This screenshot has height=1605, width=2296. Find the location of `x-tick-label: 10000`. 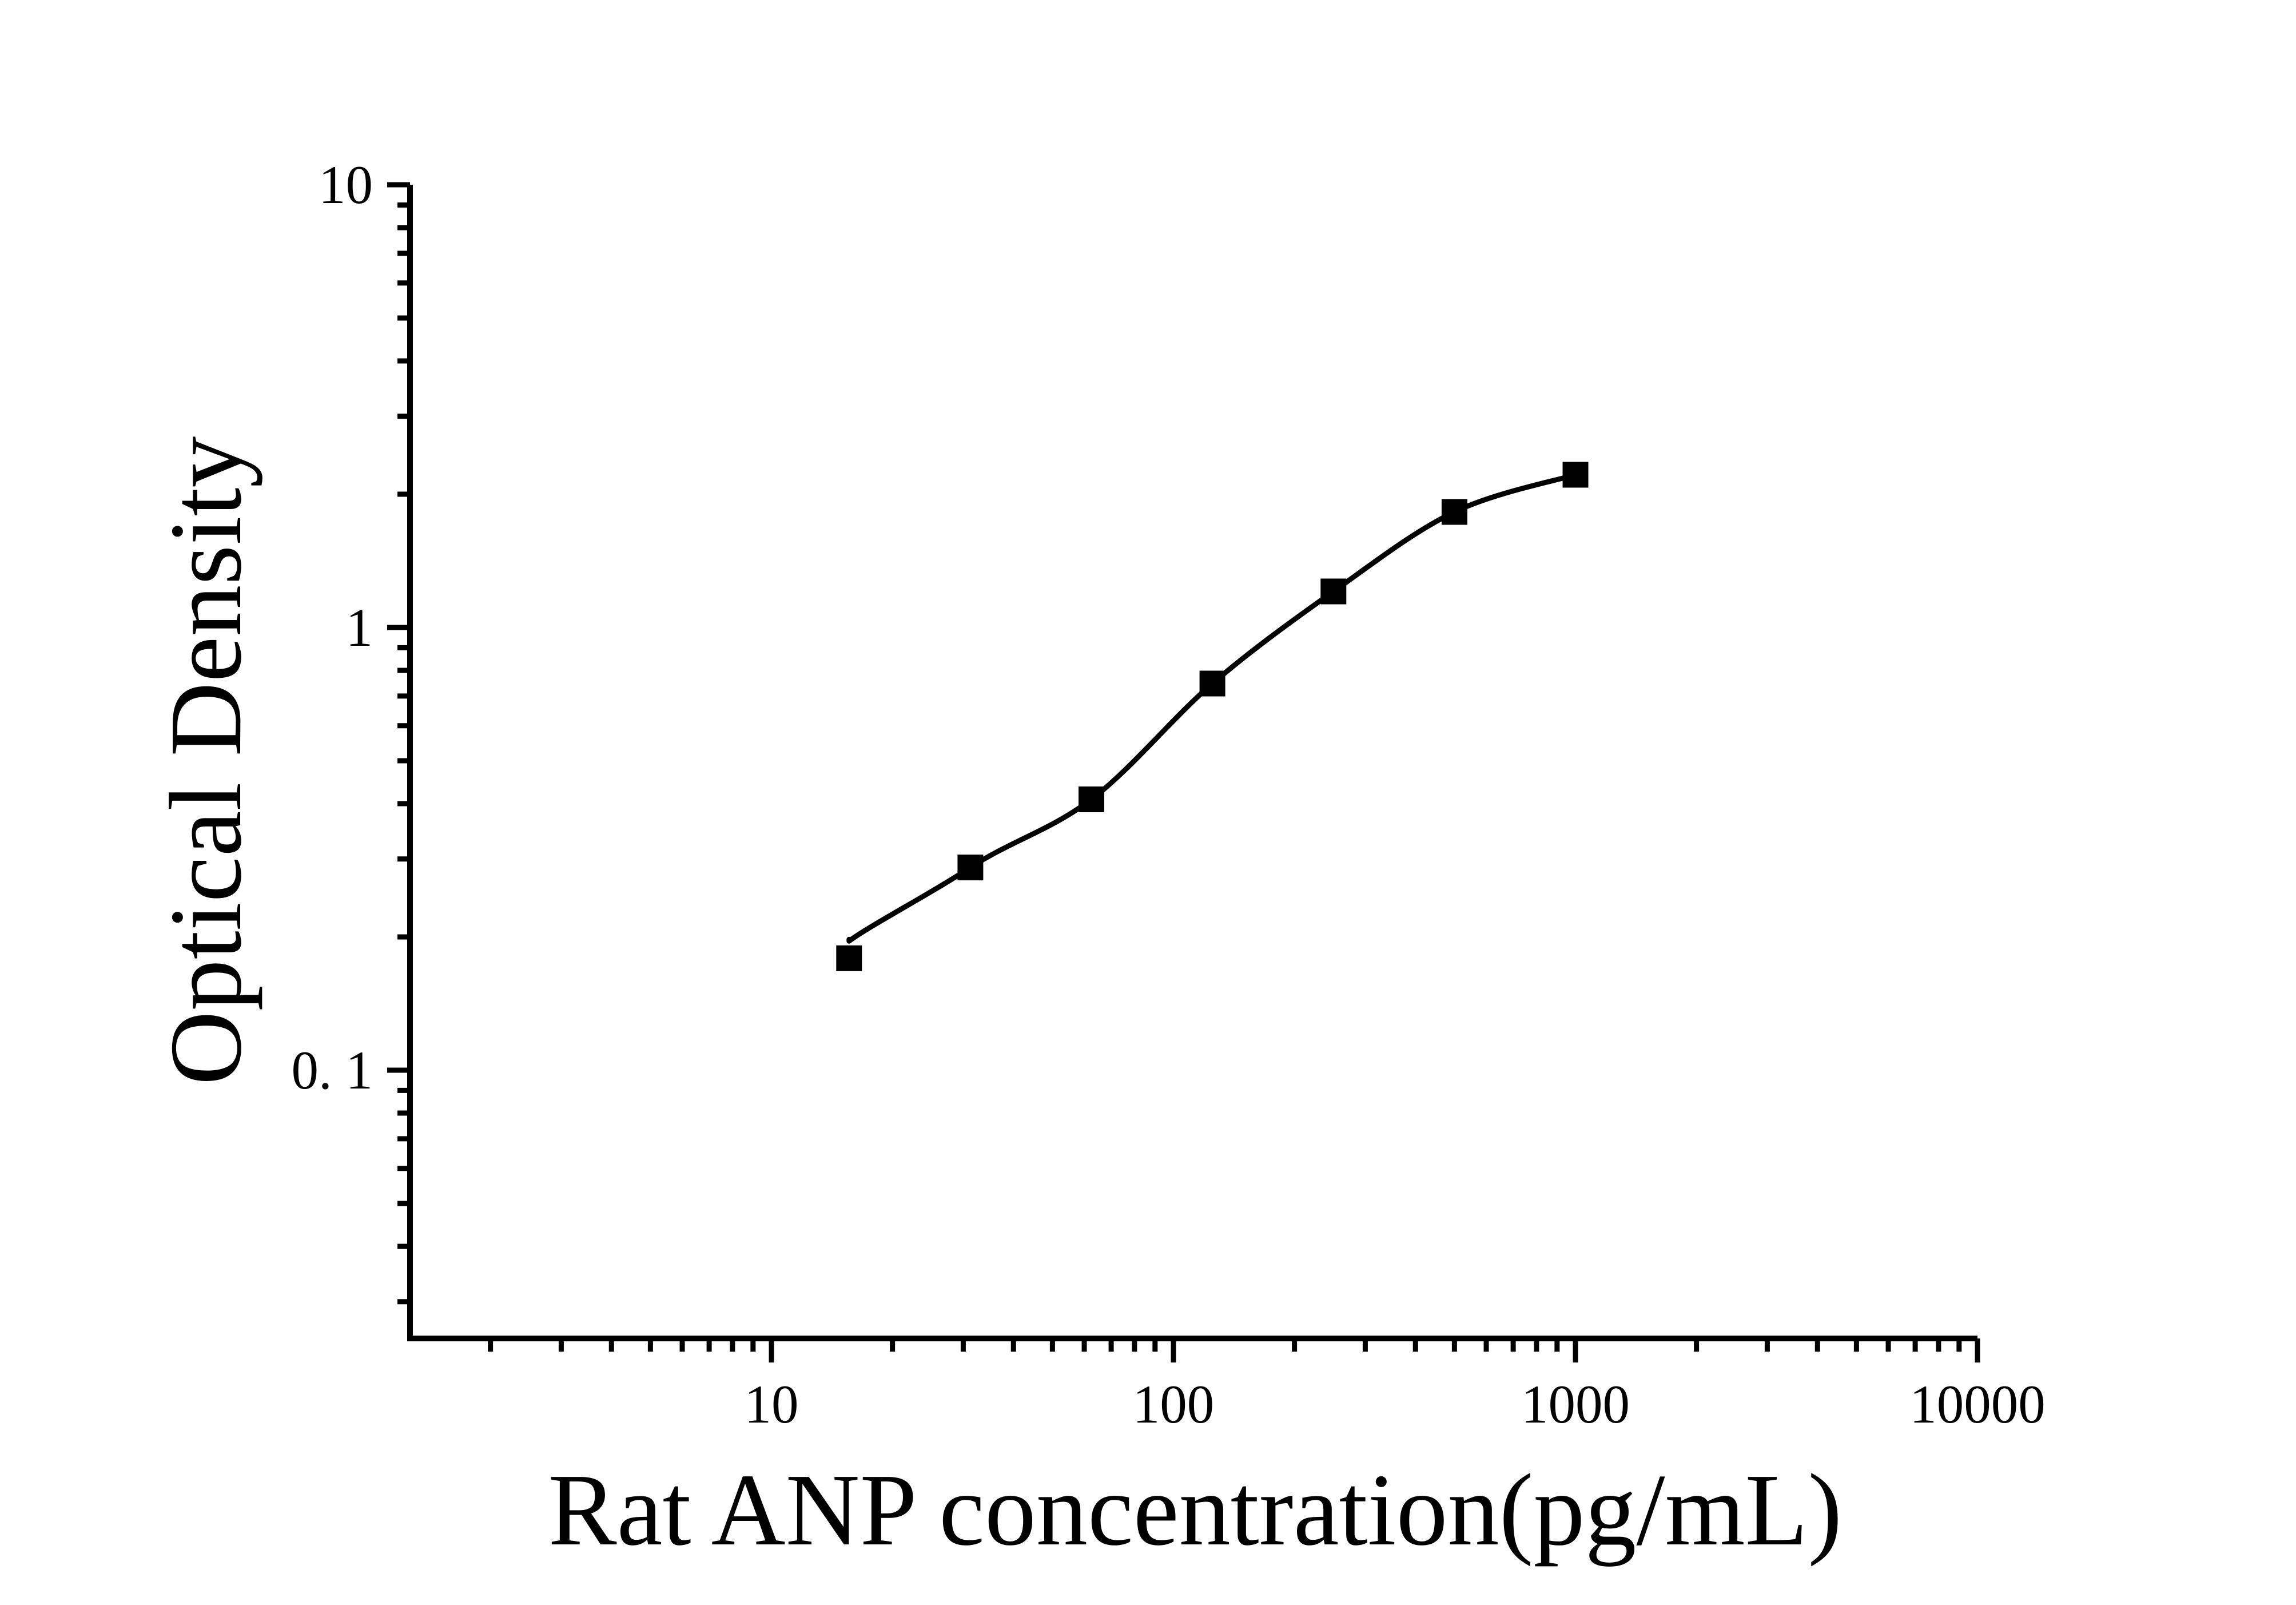

x-tick-label: 10000 is located at coordinates (1978, 1404).